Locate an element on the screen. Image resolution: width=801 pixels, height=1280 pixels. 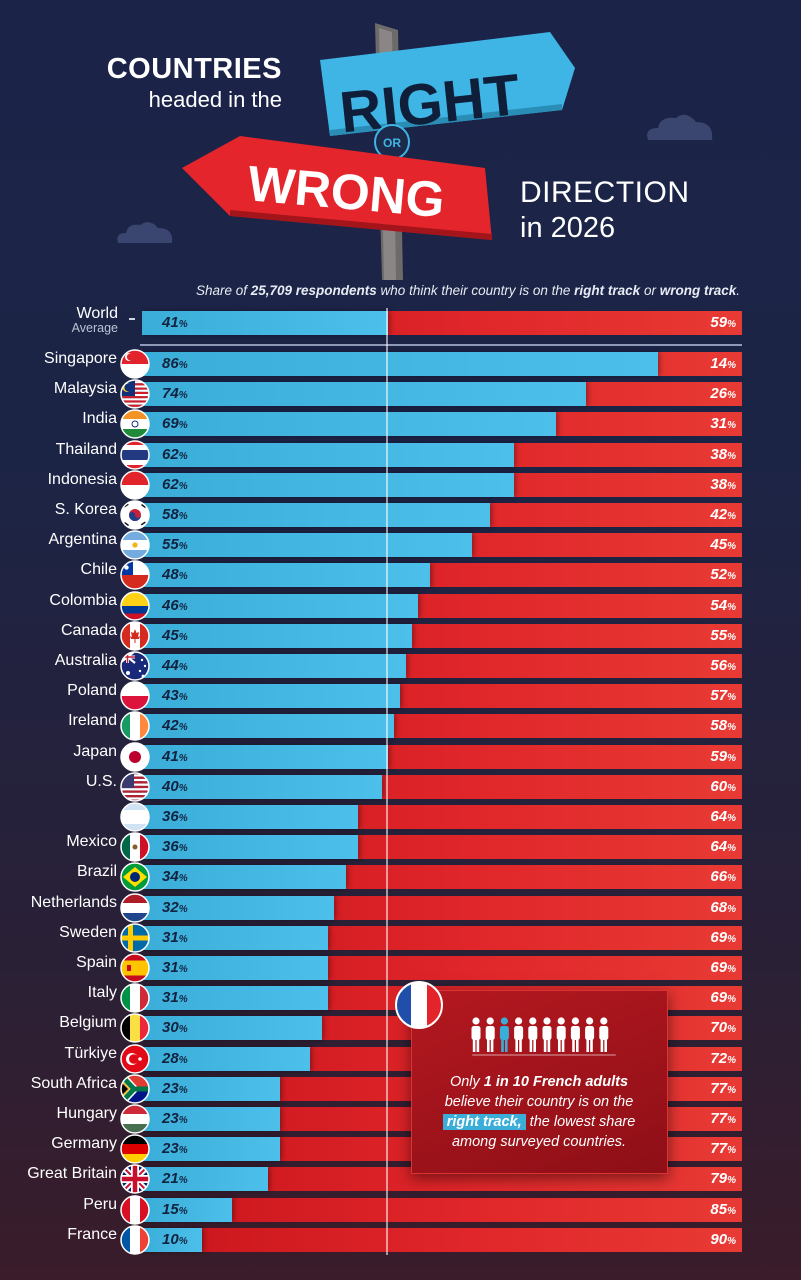
wrong-value-ireland-12: 58% is located at coordinates (723, 725).